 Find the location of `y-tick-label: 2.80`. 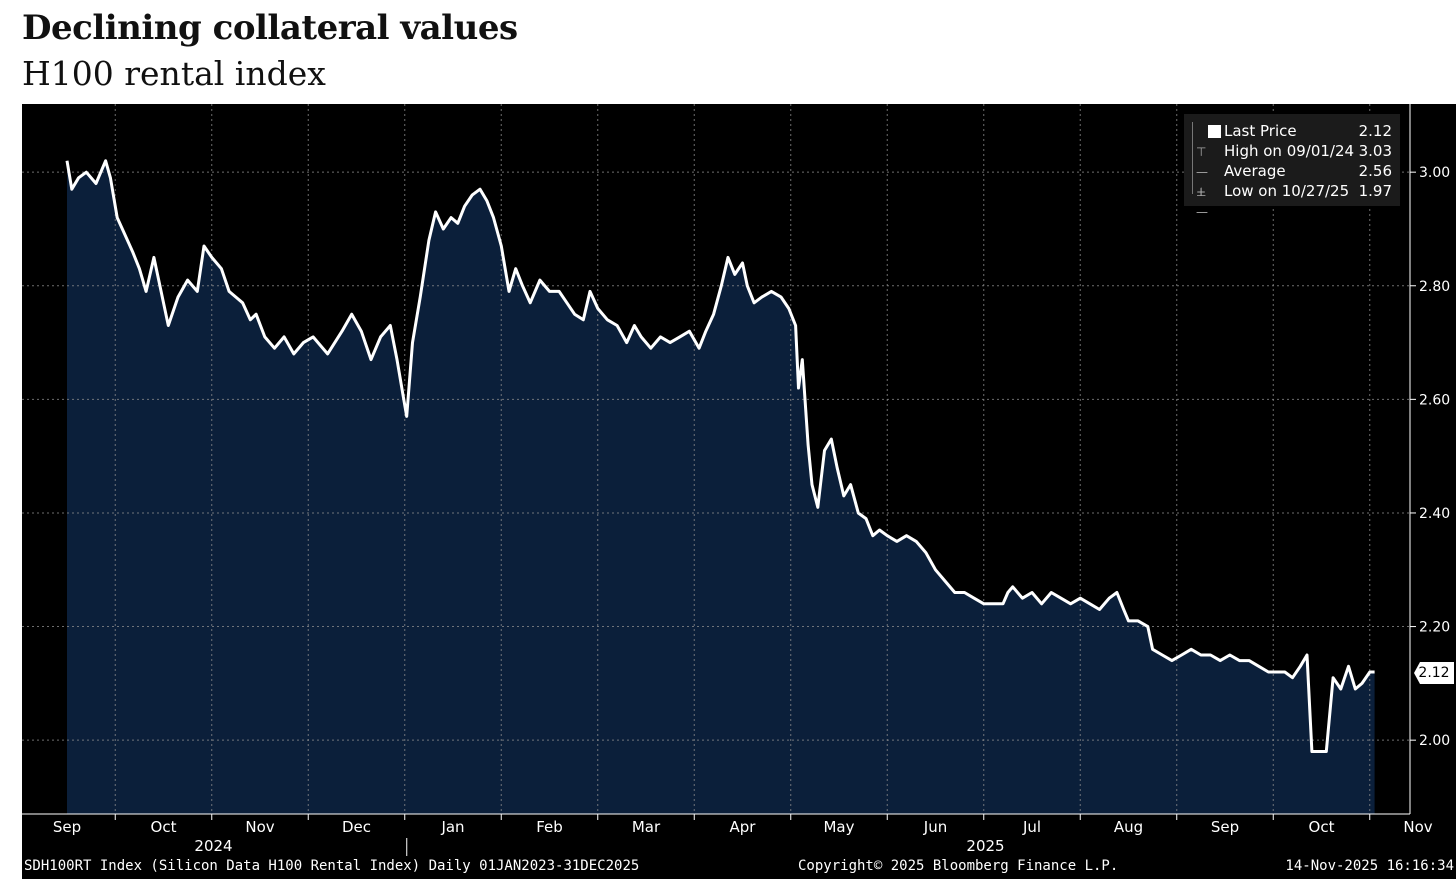

y-tick-label: 2.80 is located at coordinates (1434, 287).